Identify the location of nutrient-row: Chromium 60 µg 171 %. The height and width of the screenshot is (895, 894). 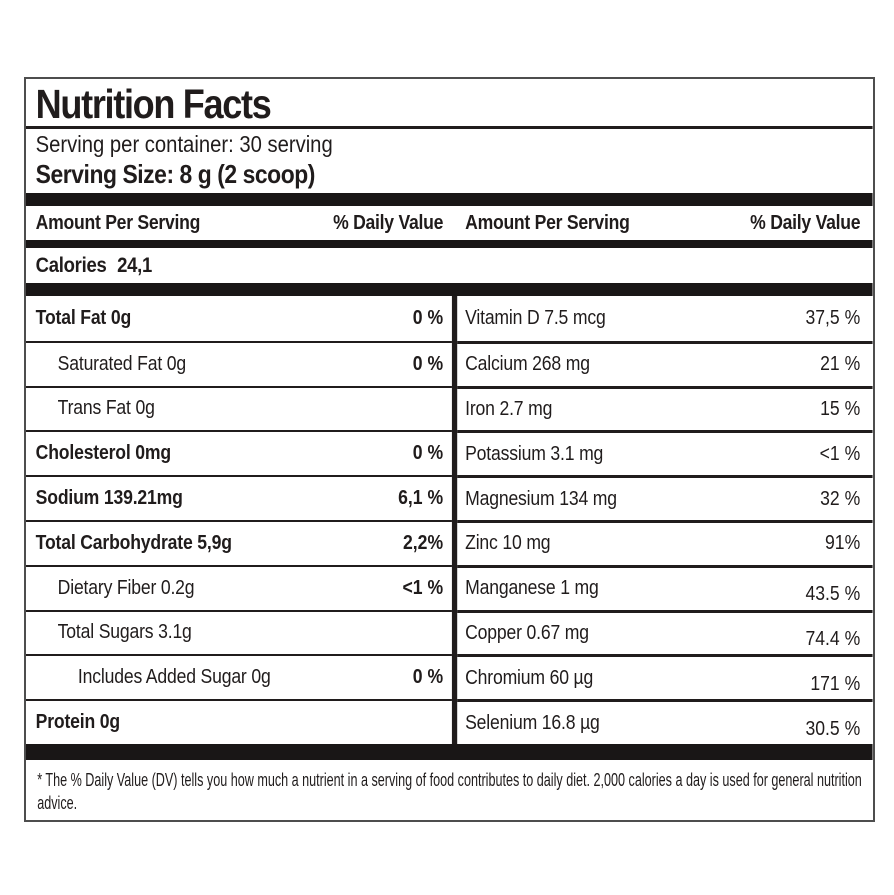
(665, 676).